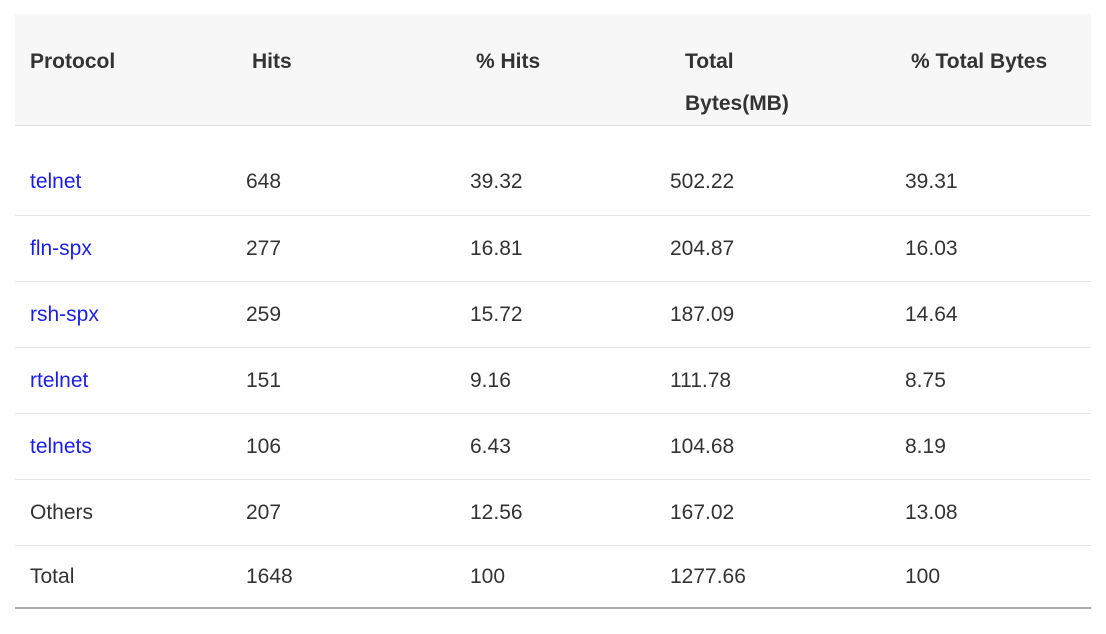 This screenshot has width=1106, height=634. Describe the element at coordinates (343, 446) in the screenshot. I see `hits-cell: 106` at that location.